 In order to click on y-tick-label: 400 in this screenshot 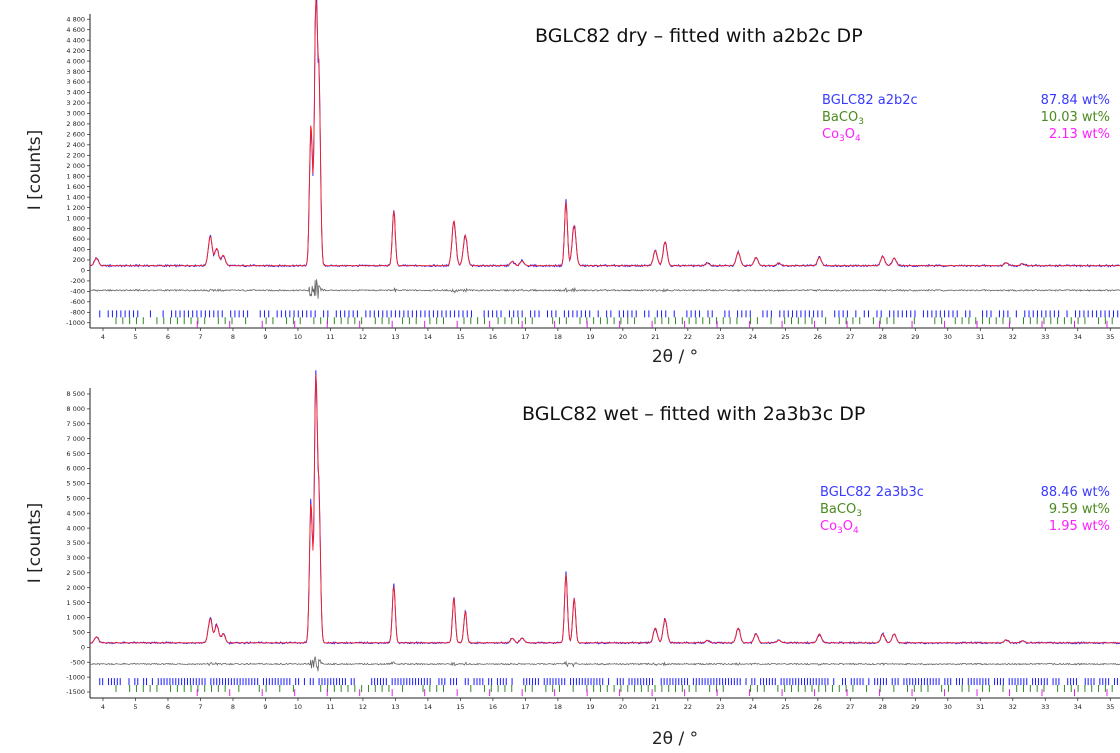, I will do `click(79, 250)`.